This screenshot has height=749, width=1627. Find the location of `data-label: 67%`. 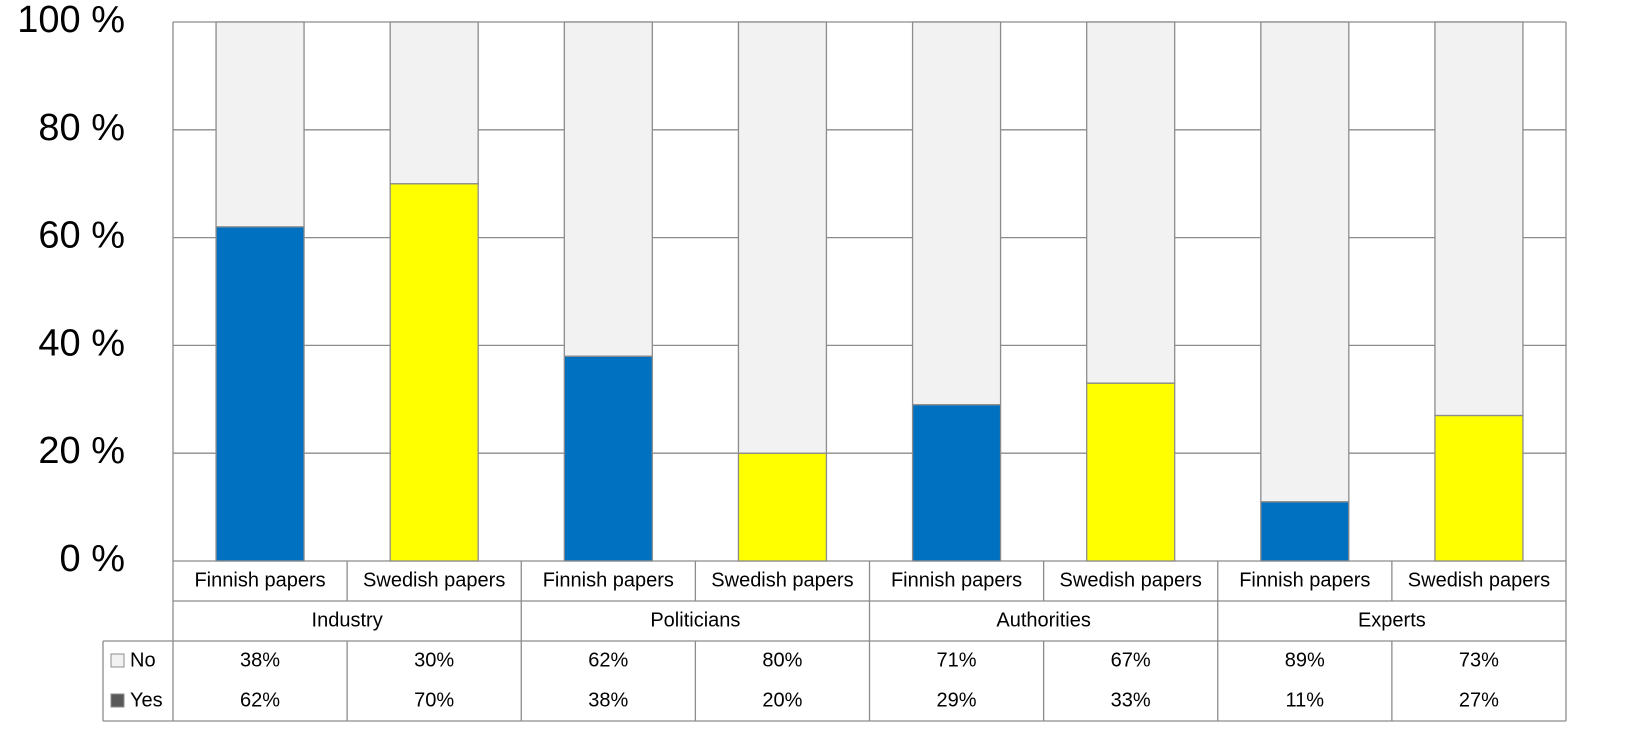

data-label: 67% is located at coordinates (1131, 660).